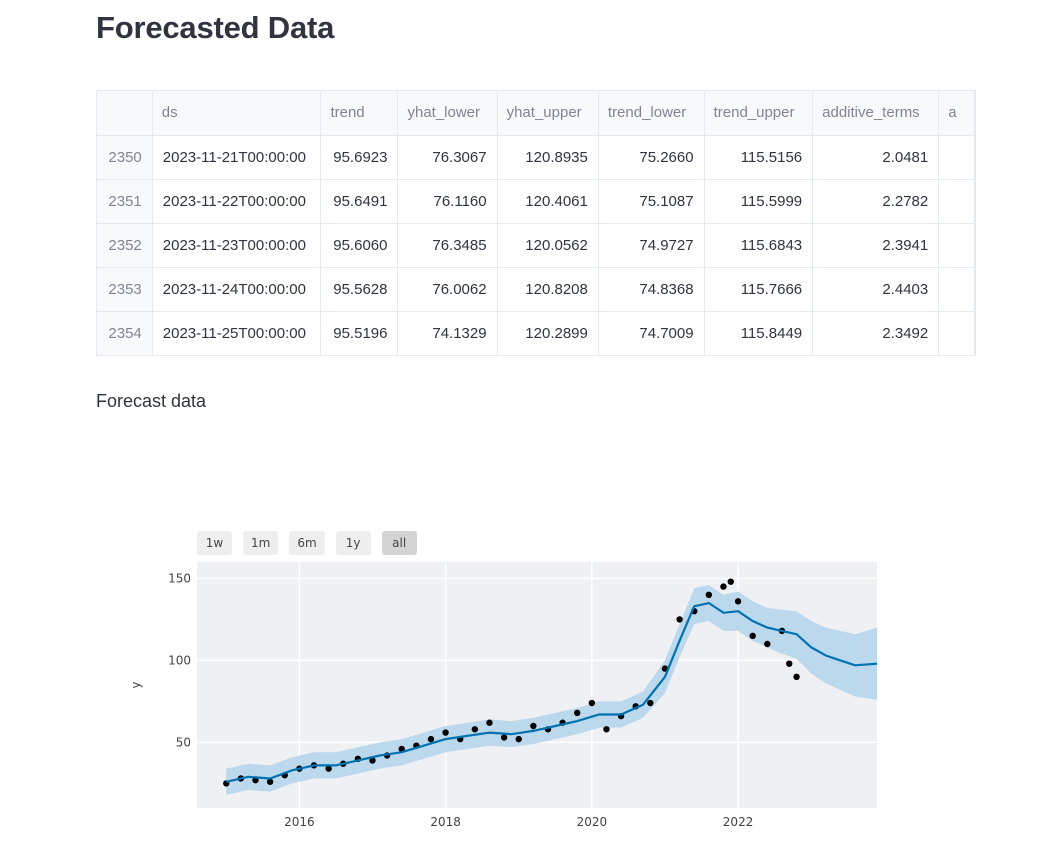 The width and height of the screenshot is (1041, 849). What do you see at coordinates (445, 822) in the screenshot?
I see `x-tick-label: 2018` at bounding box center [445, 822].